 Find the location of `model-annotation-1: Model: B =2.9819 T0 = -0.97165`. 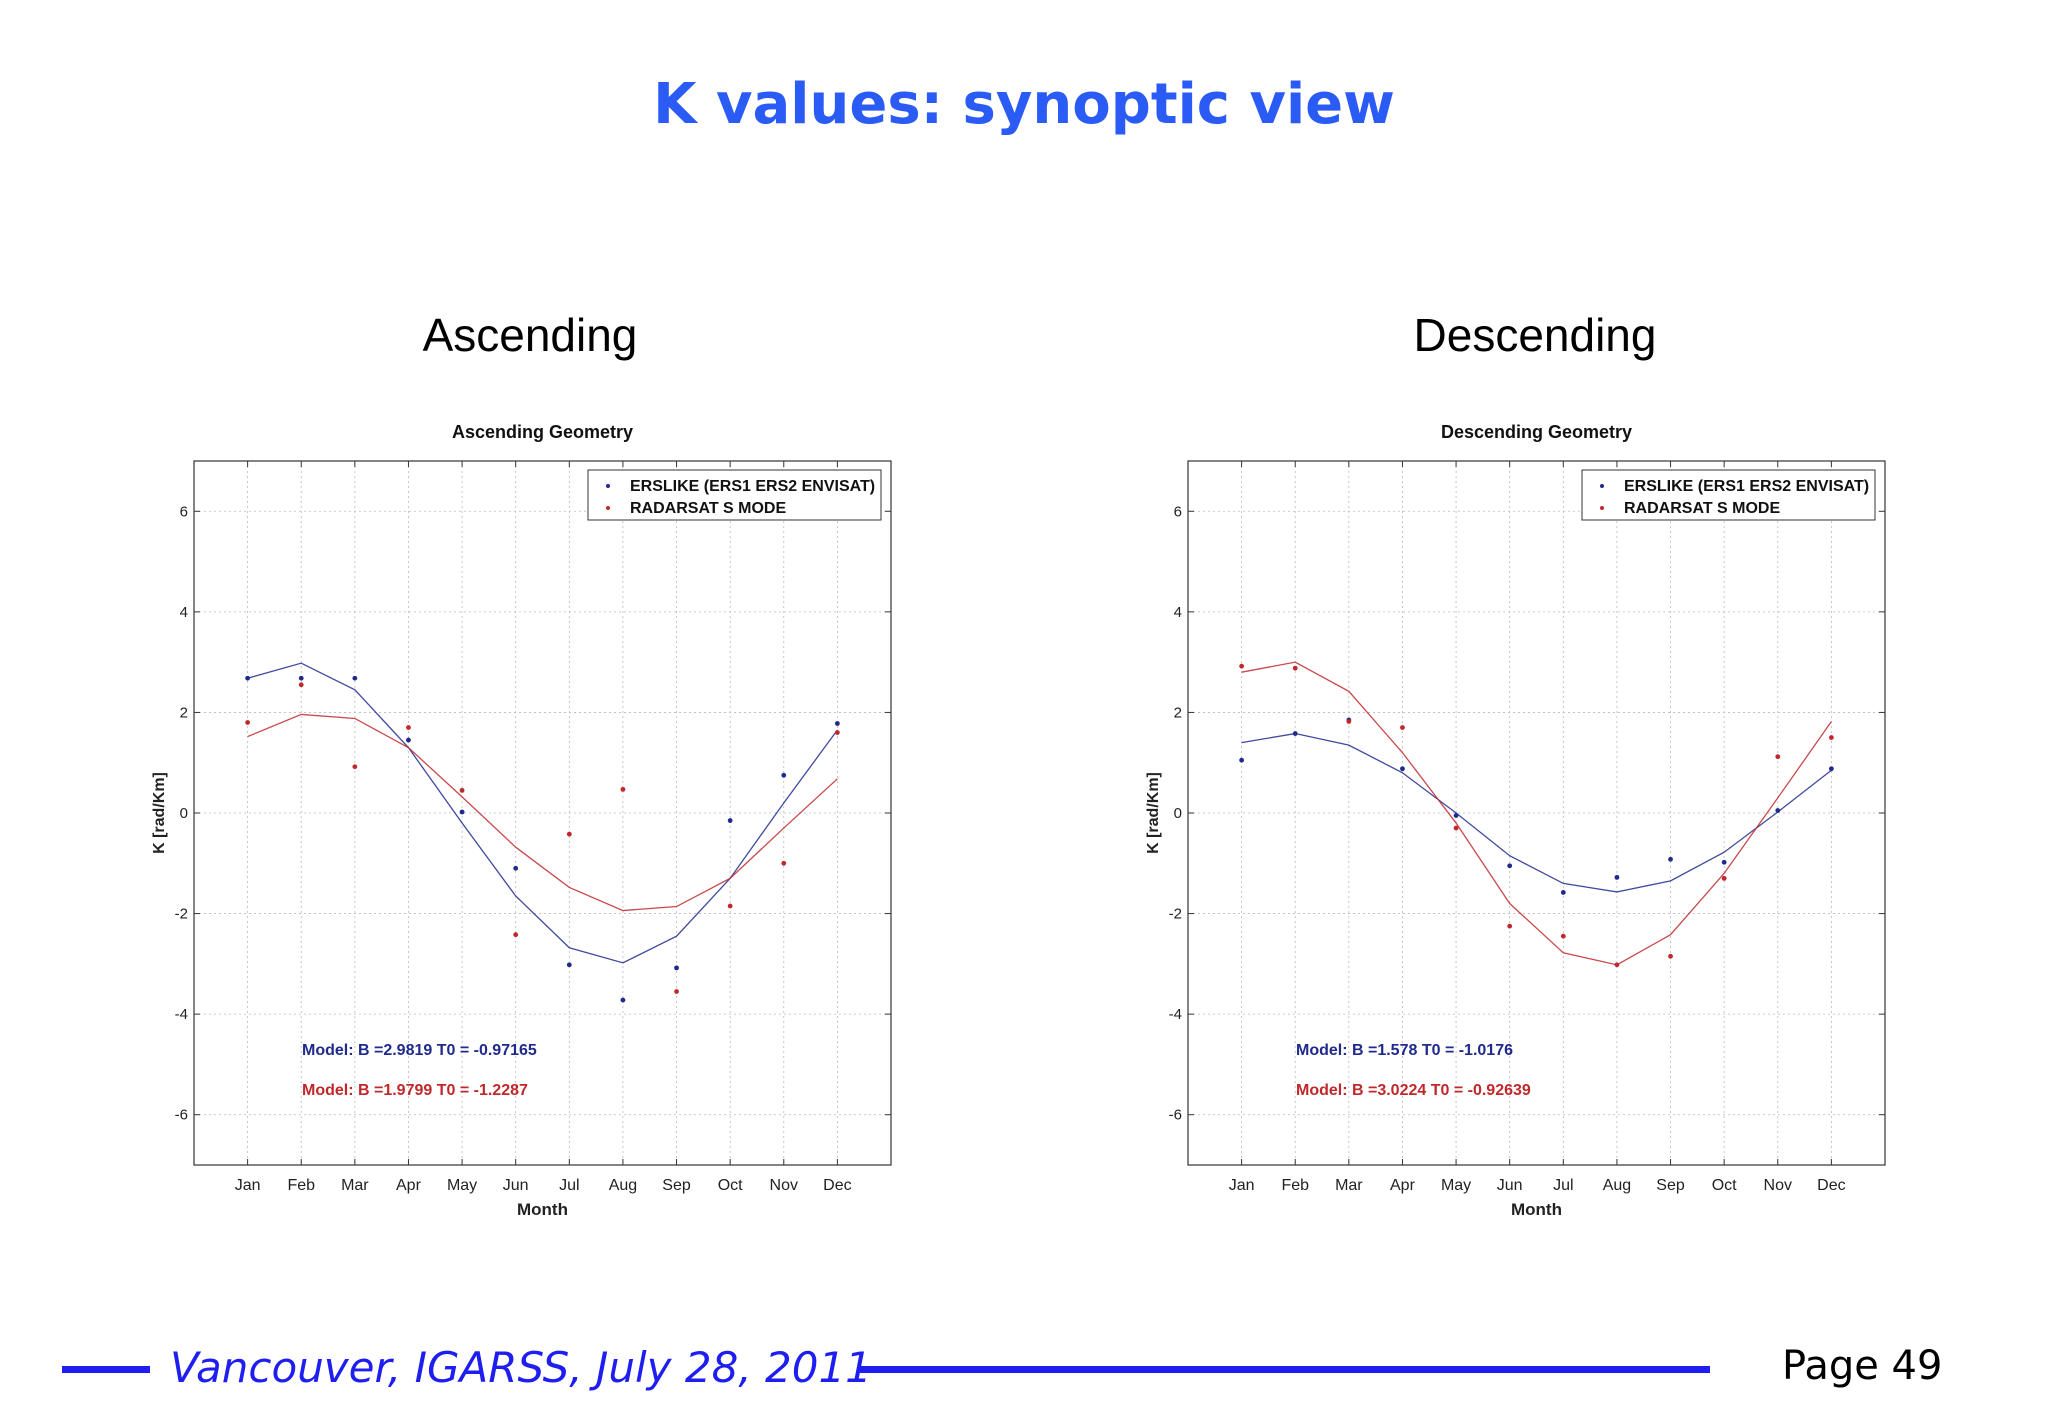

model-annotation-1: Model: B =2.9819 T0 = -0.97165 is located at coordinates (419, 1050).